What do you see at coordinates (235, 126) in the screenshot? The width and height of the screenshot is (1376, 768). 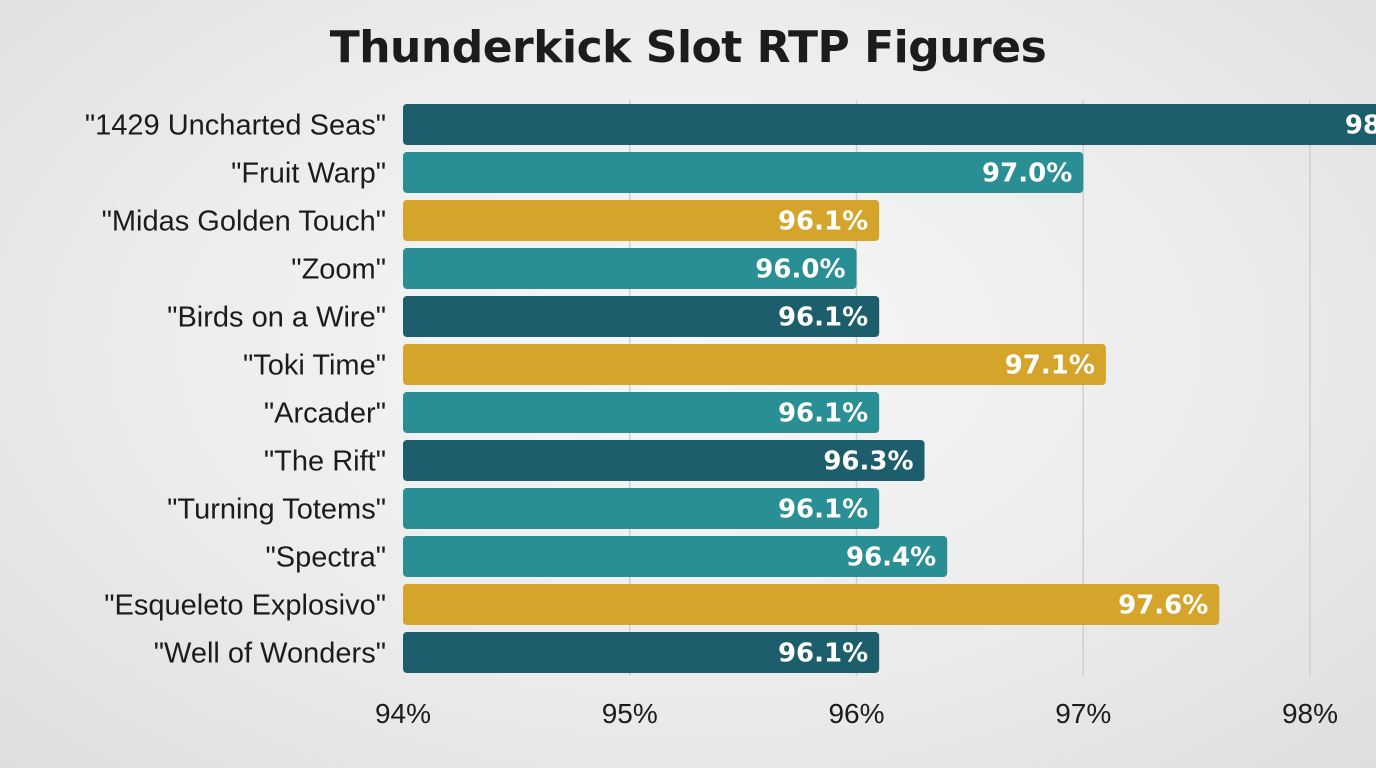 I see `category-label: "1429 Uncharted Seas"` at bounding box center [235, 126].